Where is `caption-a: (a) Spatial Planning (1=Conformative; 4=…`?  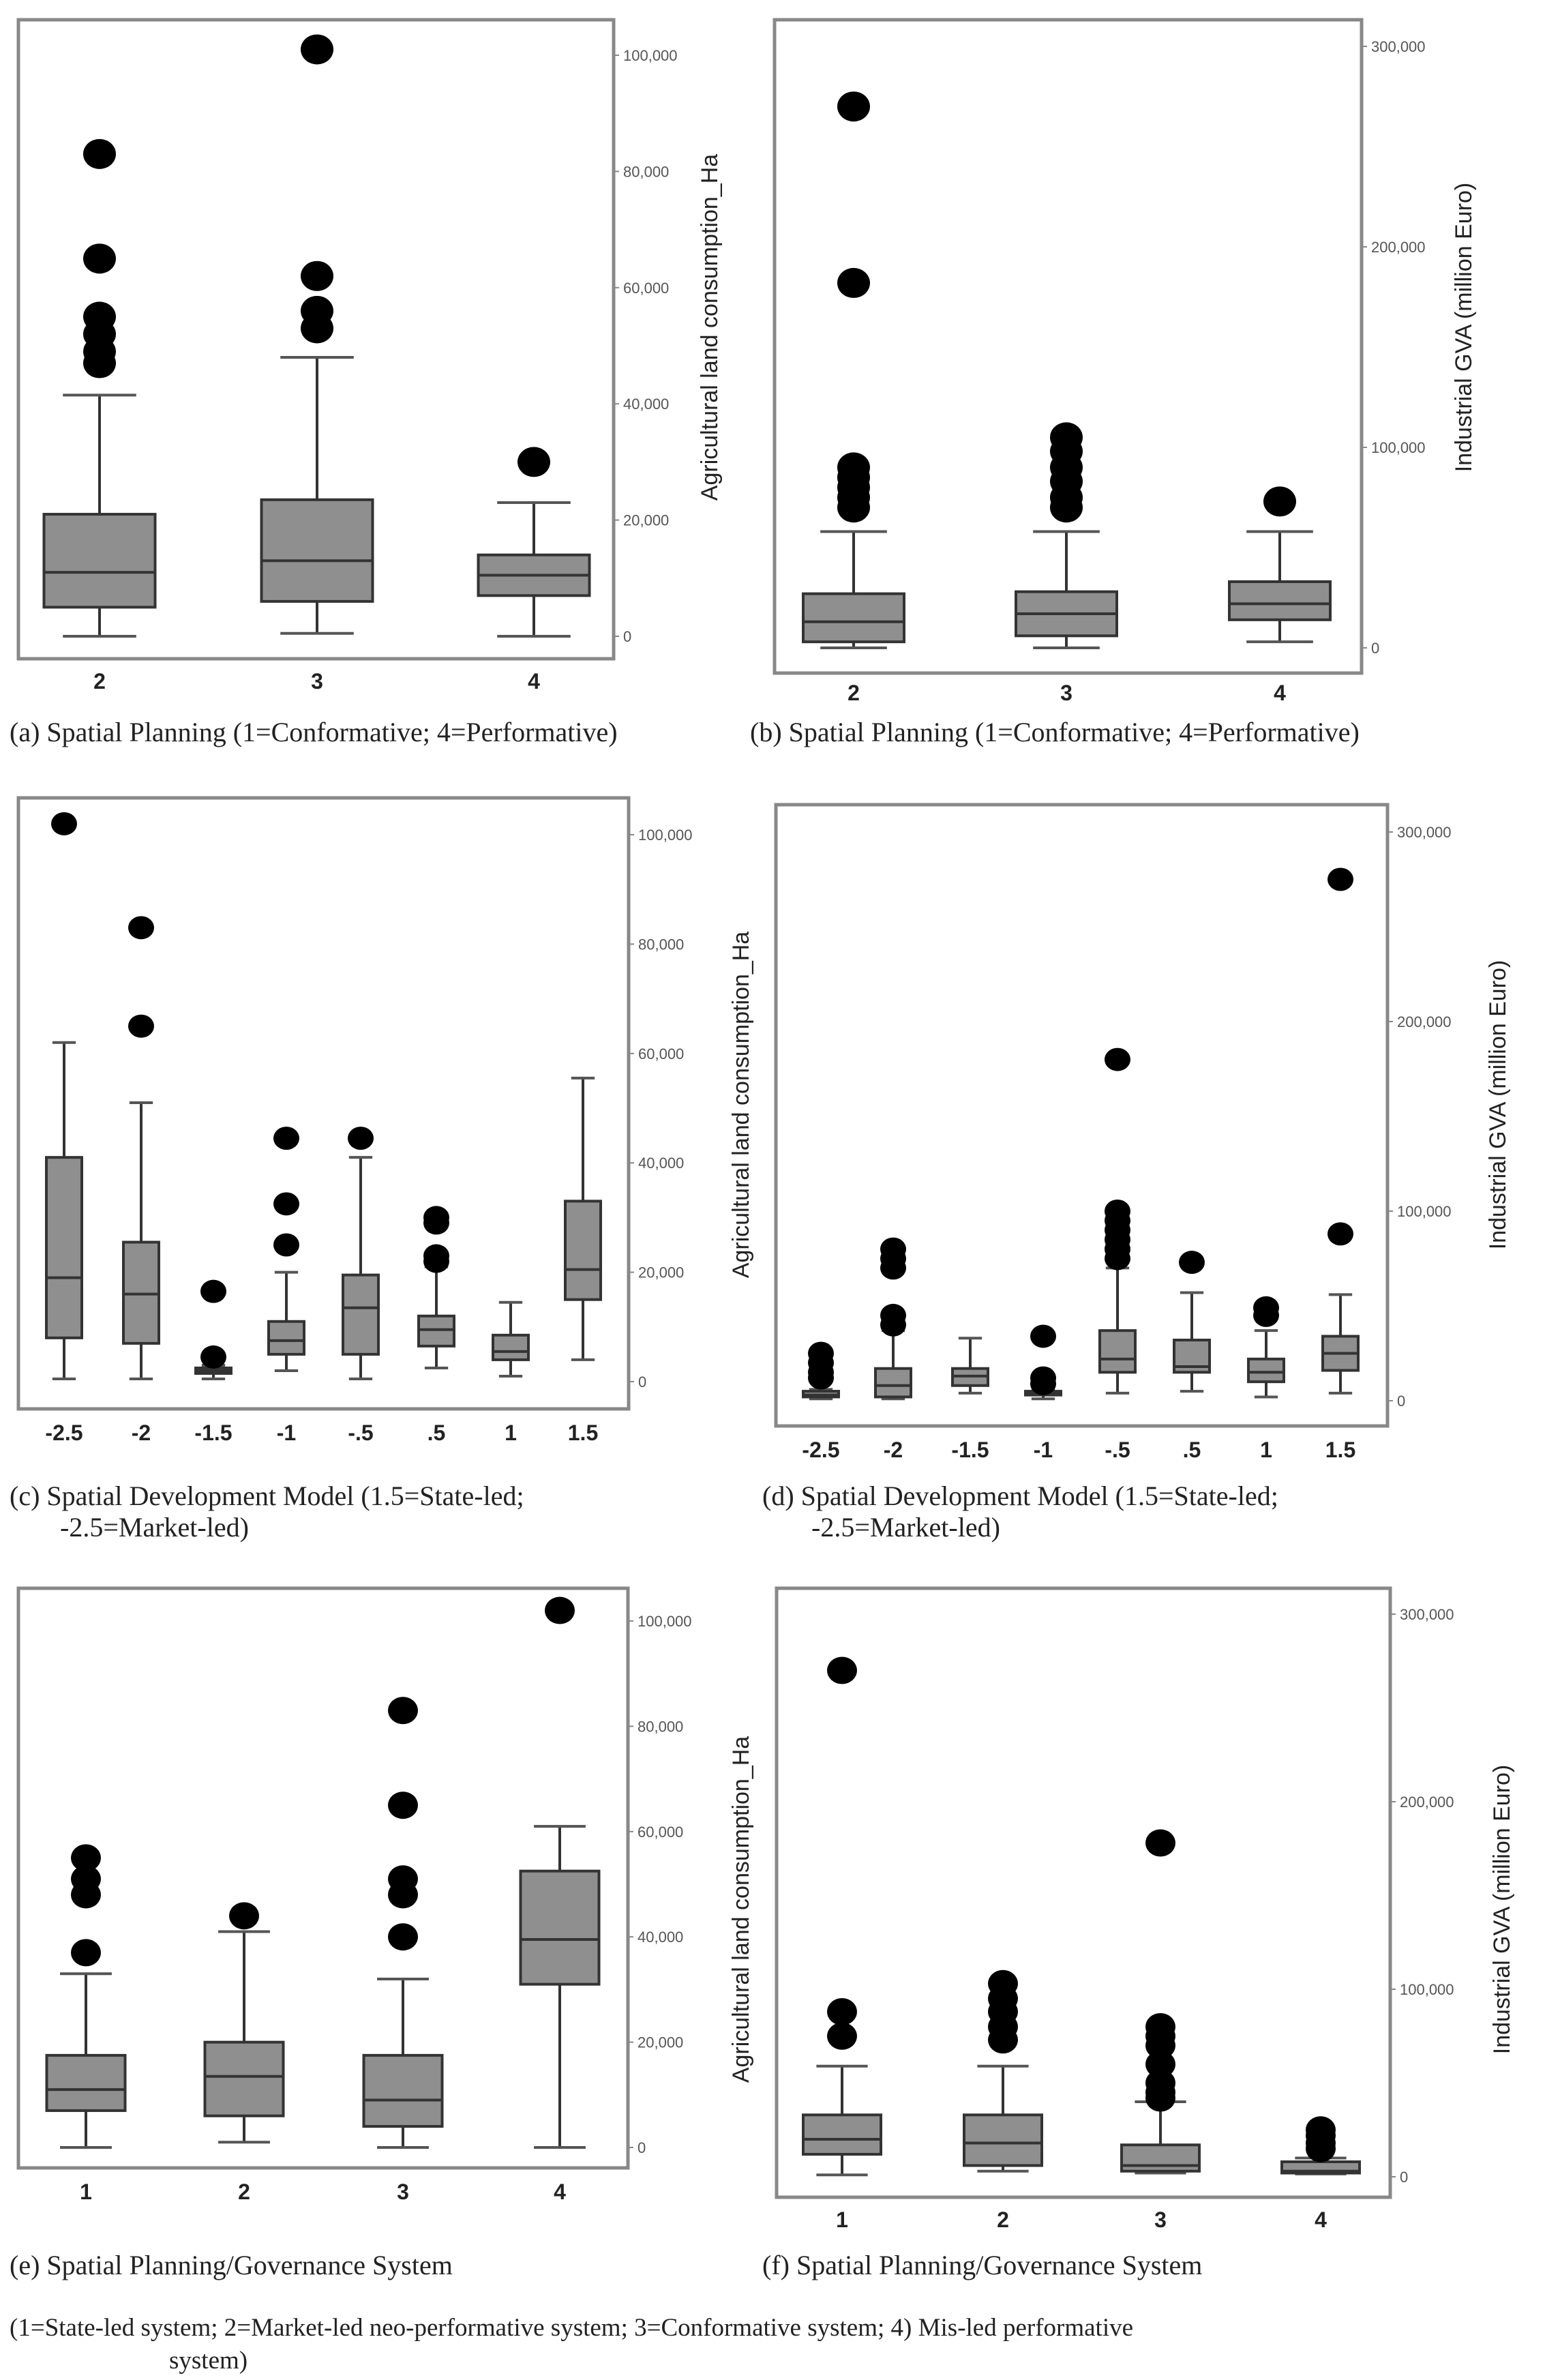
caption-a: (a) Spatial Planning (1=Conformative; 4=… is located at coordinates (314, 732).